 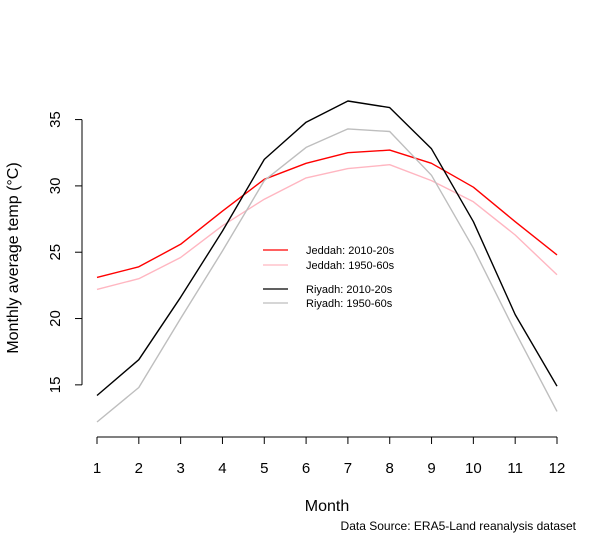 I want to click on x-tick-label: 9, so click(x=431, y=468).